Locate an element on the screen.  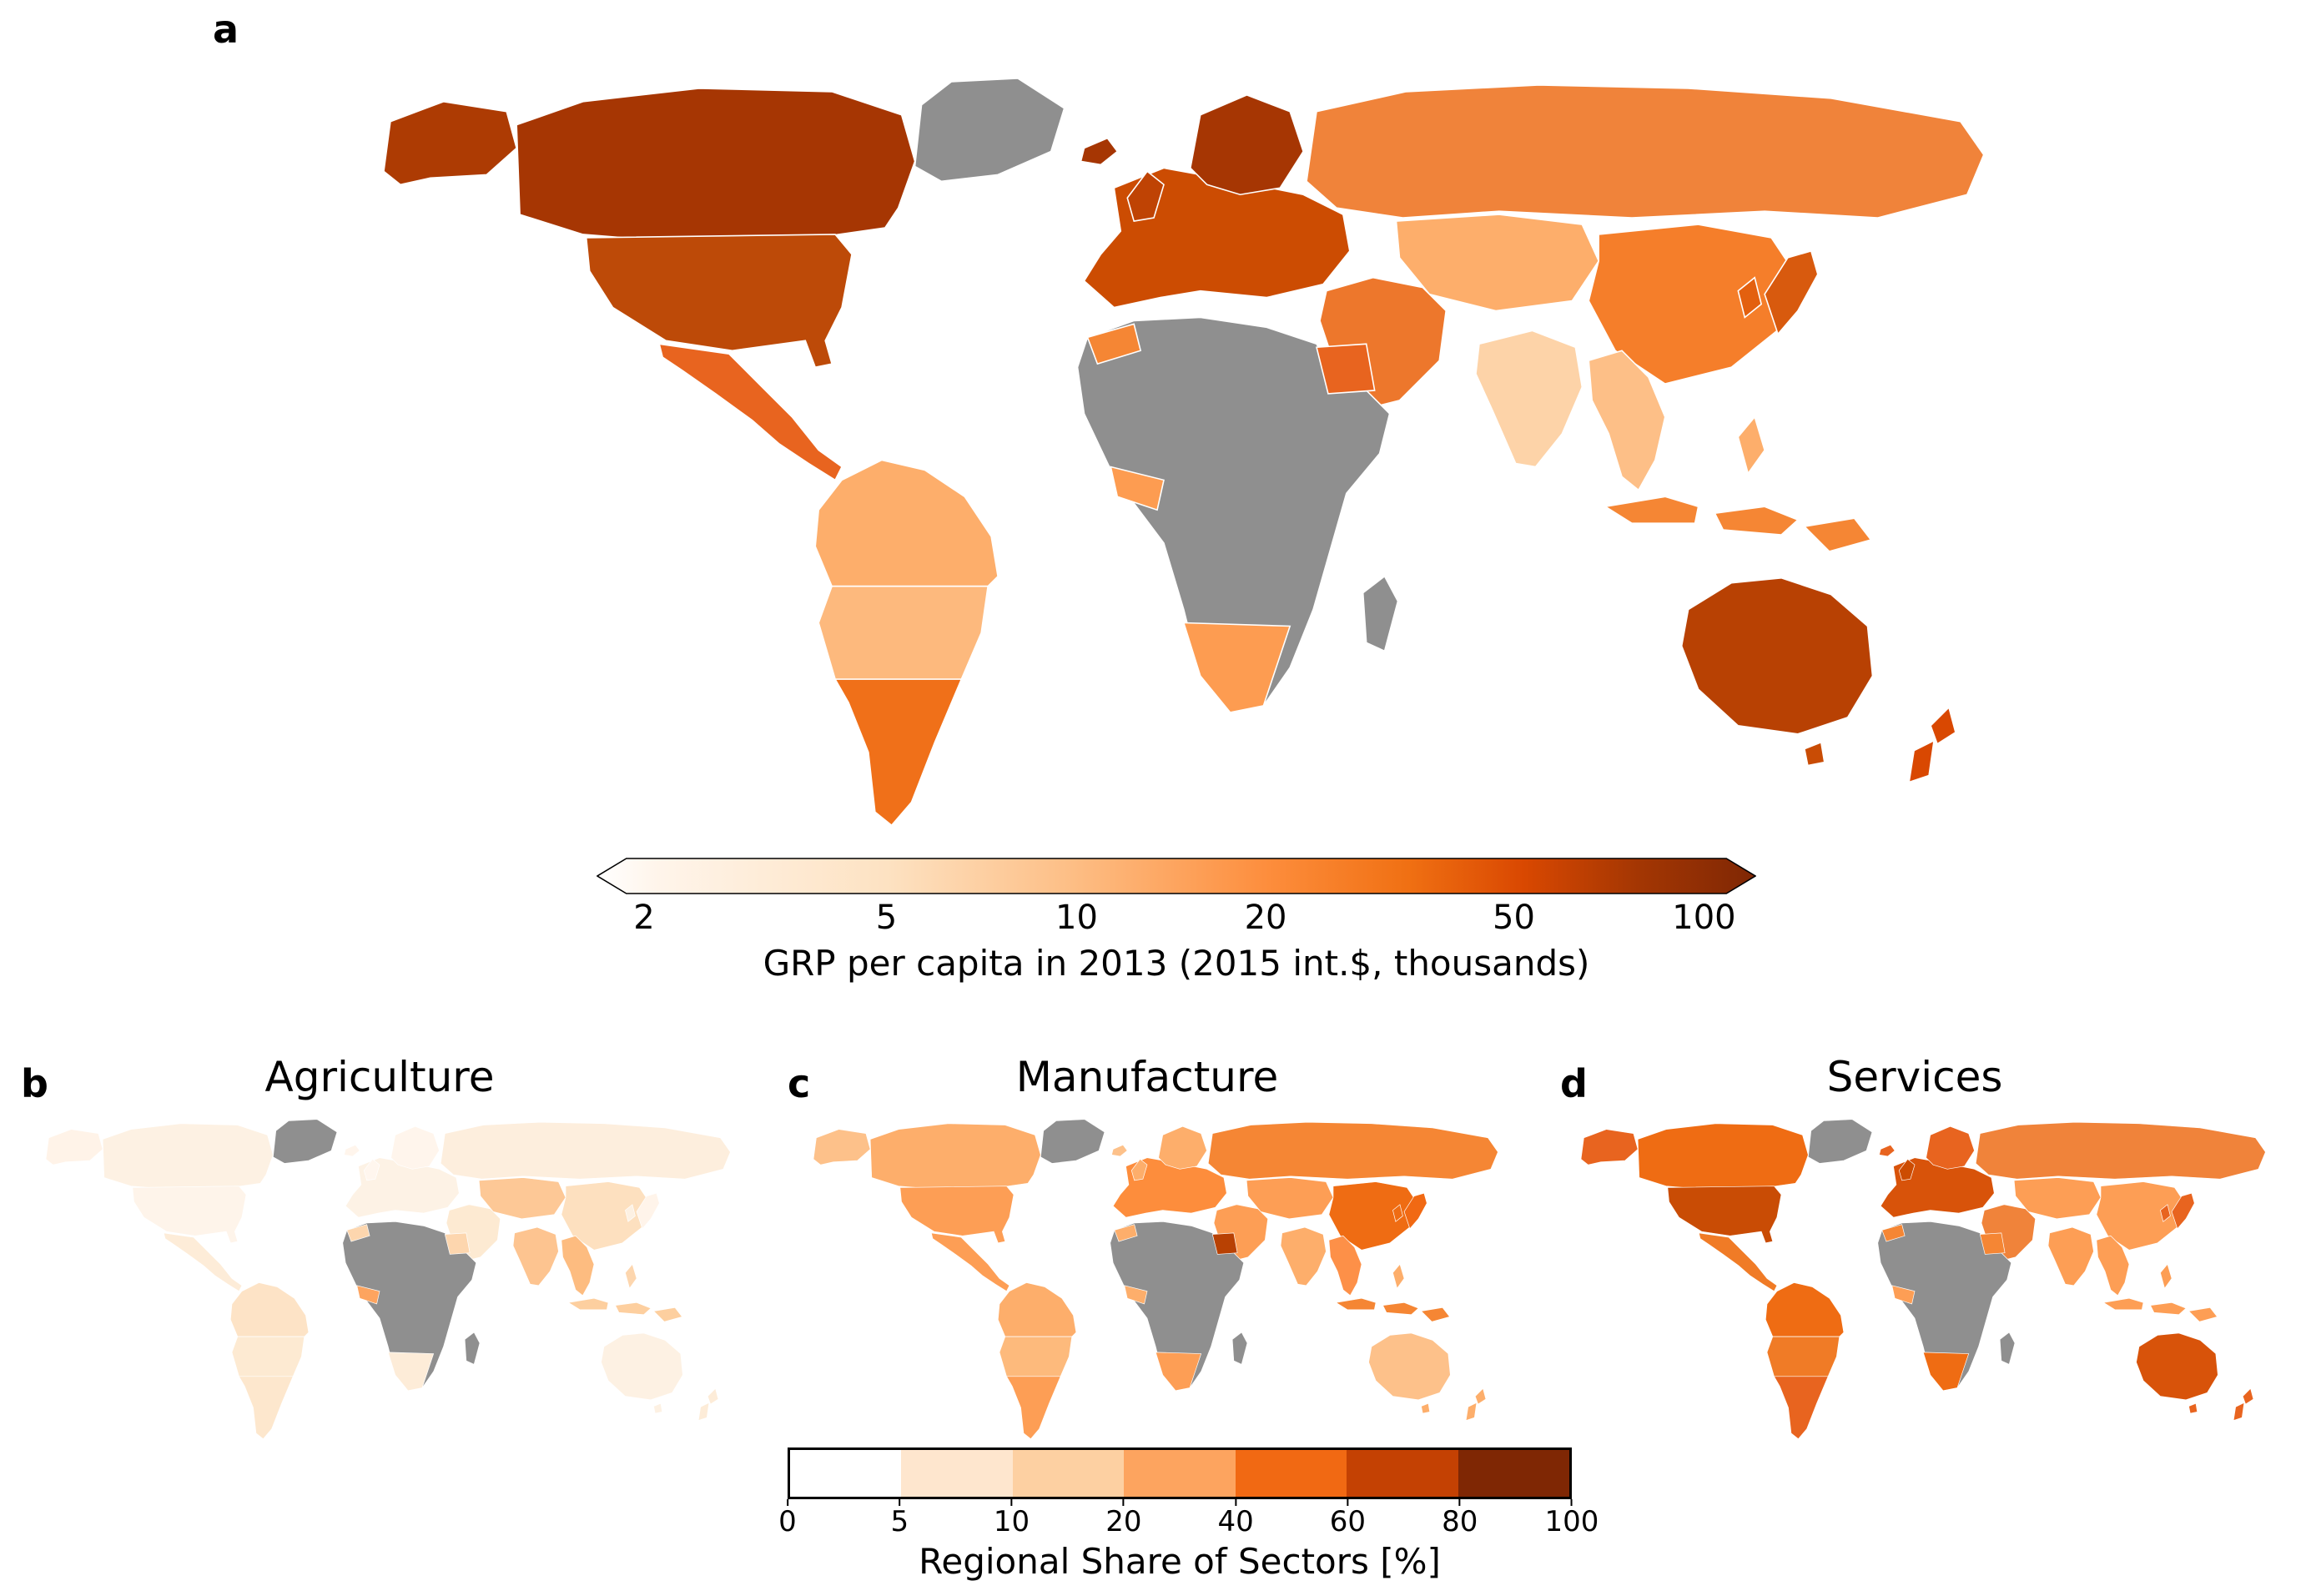
sector-colorbar-tick: 40 is located at coordinates (1235, 1521).